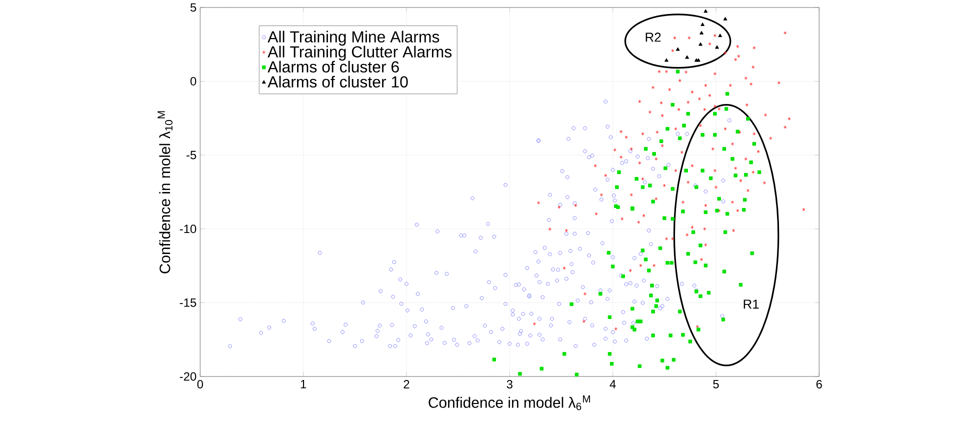  Describe the element at coordinates (360, 53) in the screenshot. I see `legend-label: All Training Clutter Alarms` at that location.